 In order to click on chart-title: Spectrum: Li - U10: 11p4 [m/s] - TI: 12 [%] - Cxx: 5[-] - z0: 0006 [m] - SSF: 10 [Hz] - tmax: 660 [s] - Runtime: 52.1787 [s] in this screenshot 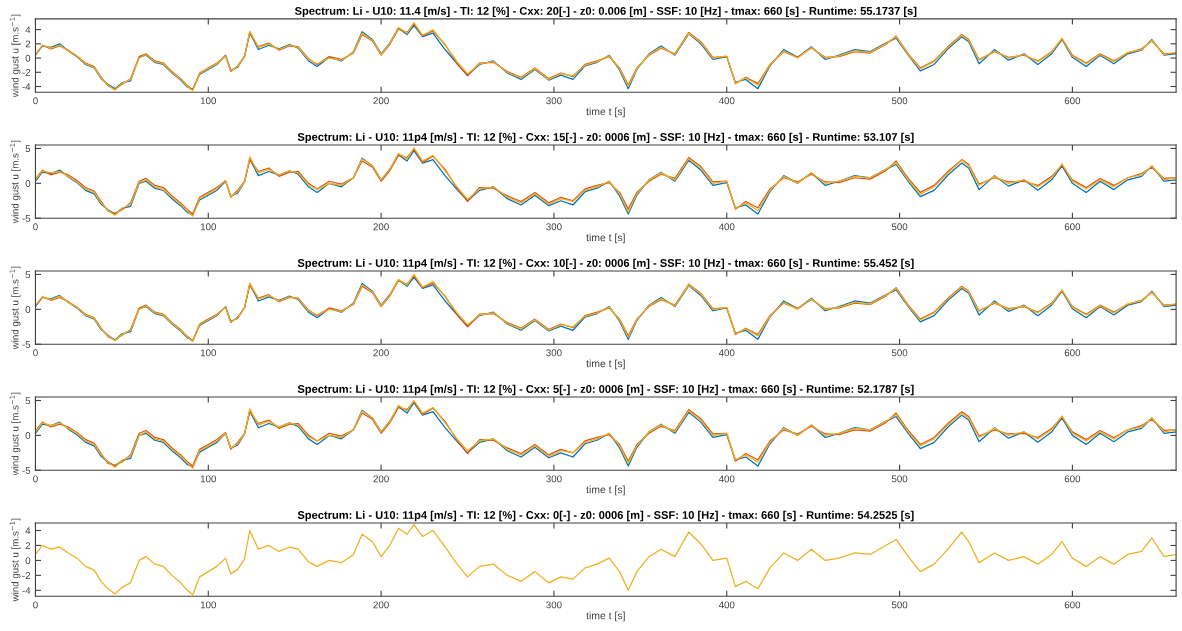, I will do `click(605, 390)`.